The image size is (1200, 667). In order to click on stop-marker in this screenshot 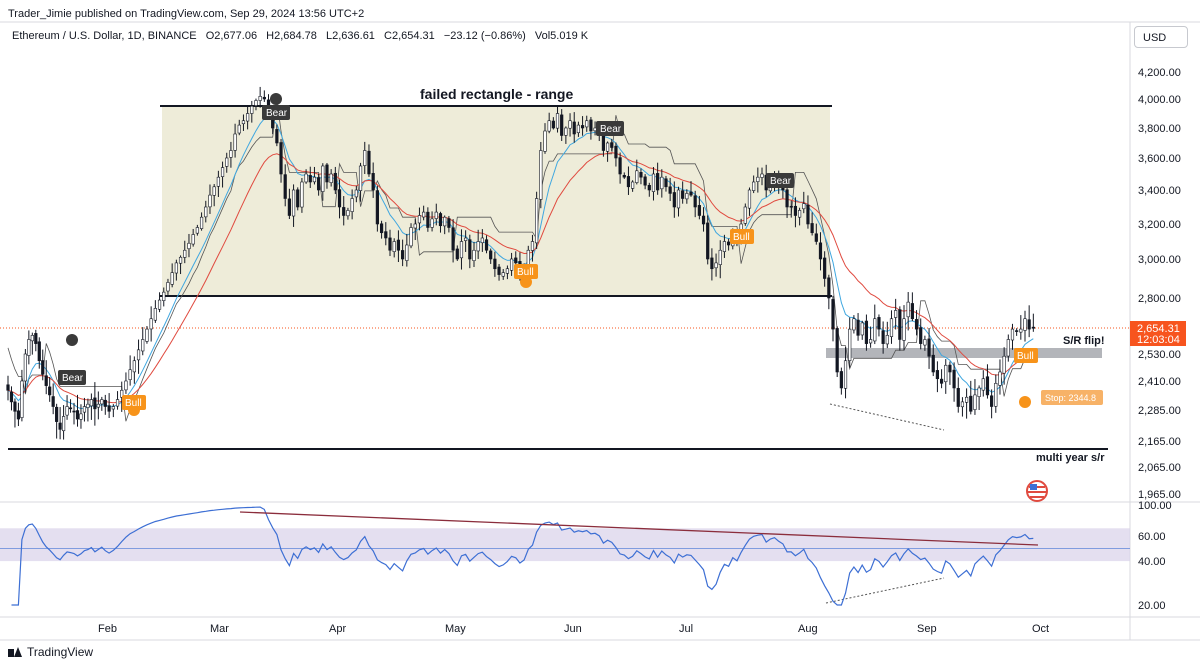, I will do `click(1025, 402)`.